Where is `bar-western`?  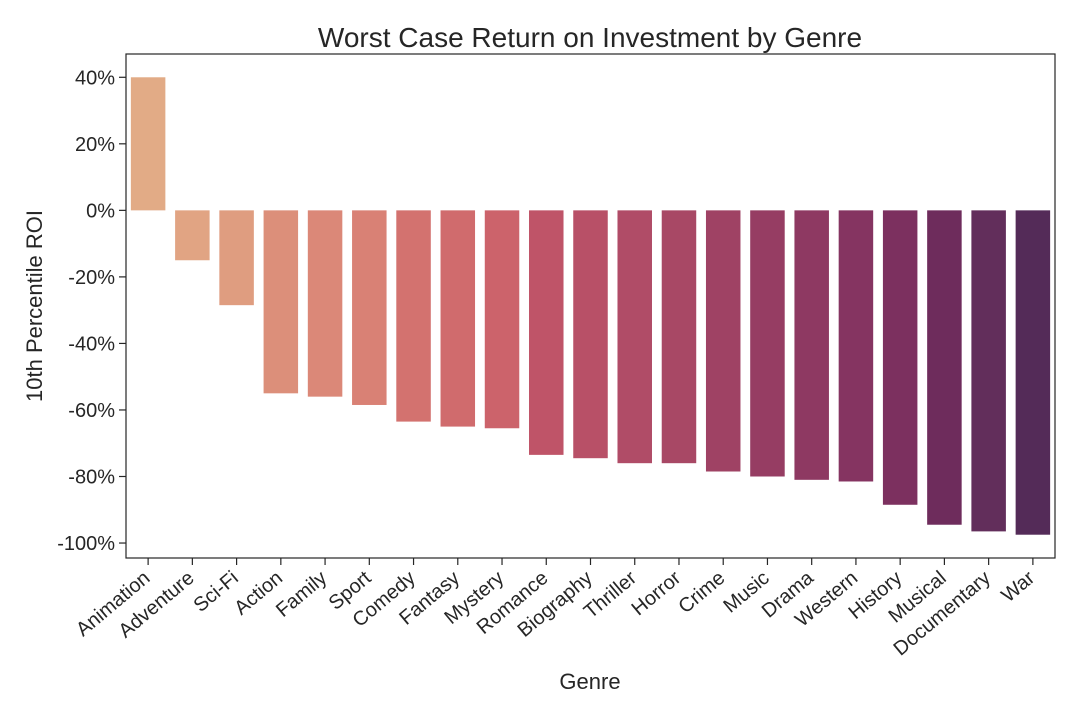
bar-western is located at coordinates (856, 346).